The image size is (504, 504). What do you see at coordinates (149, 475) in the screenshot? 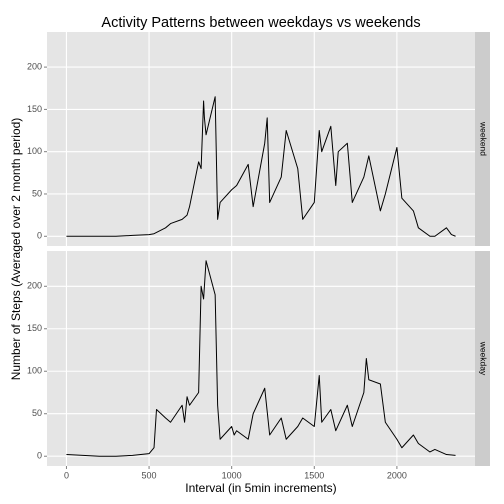
I see `x-tick-label: 500` at bounding box center [149, 475].